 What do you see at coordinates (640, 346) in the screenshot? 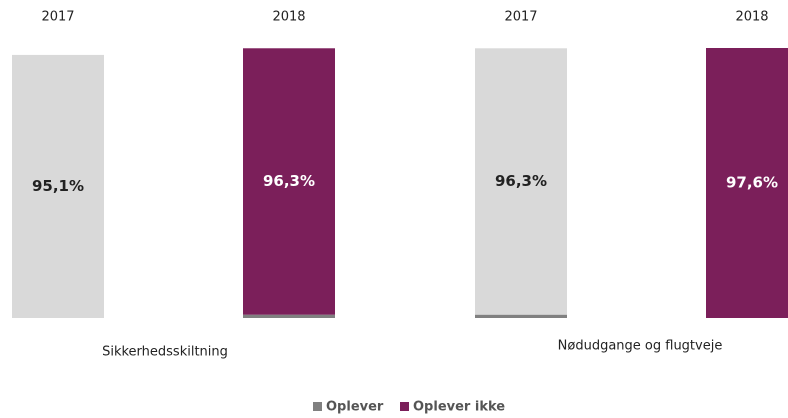
I see `group-label: Nødudgange og flugtveje` at bounding box center [640, 346].